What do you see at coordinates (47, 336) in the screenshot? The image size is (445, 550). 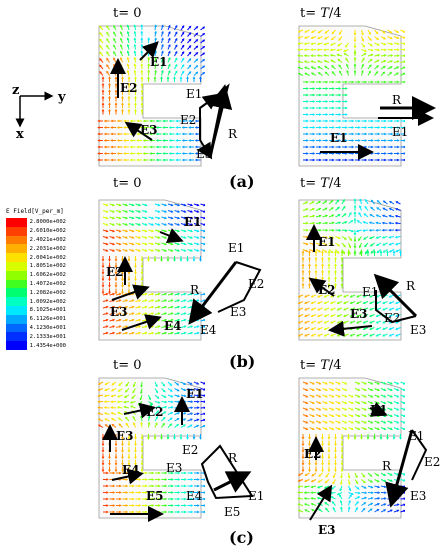 I see `legend-value: 2.1333e+001` at bounding box center [47, 336].